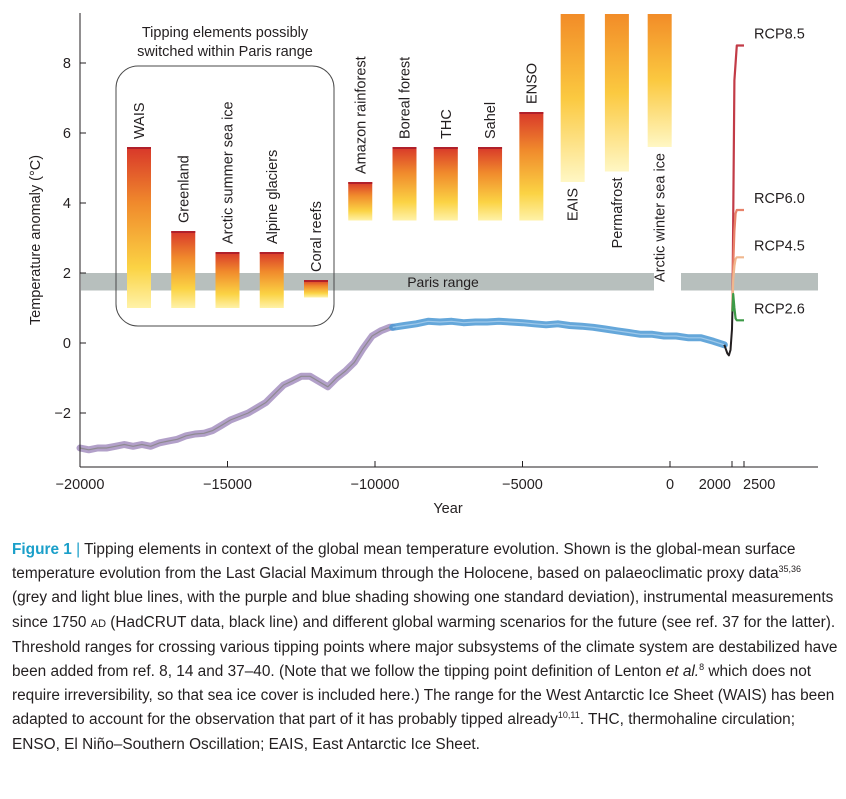 This screenshot has height=799, width=846. Describe the element at coordinates (790, 569) in the screenshot. I see `caption-ref-1: 35,36` at that location.